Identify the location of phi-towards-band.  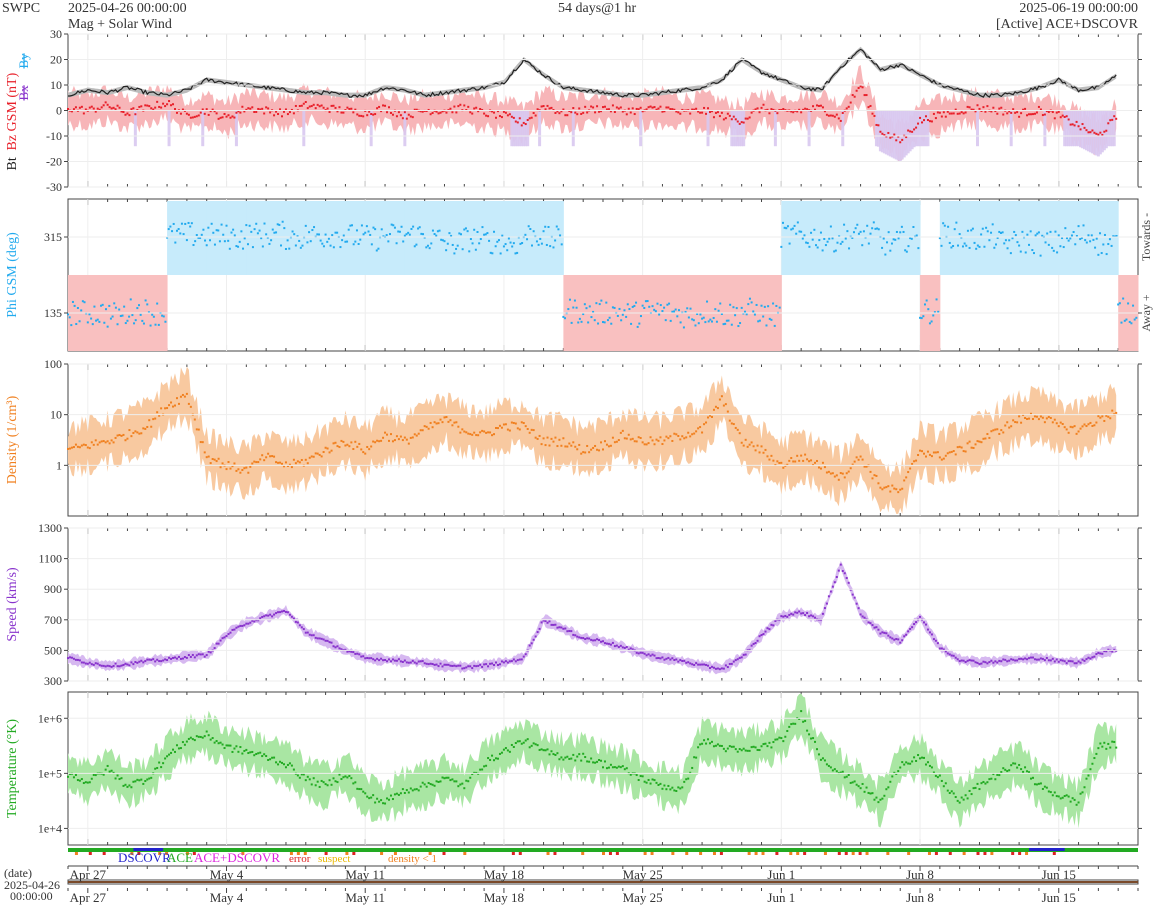
(454, 238).